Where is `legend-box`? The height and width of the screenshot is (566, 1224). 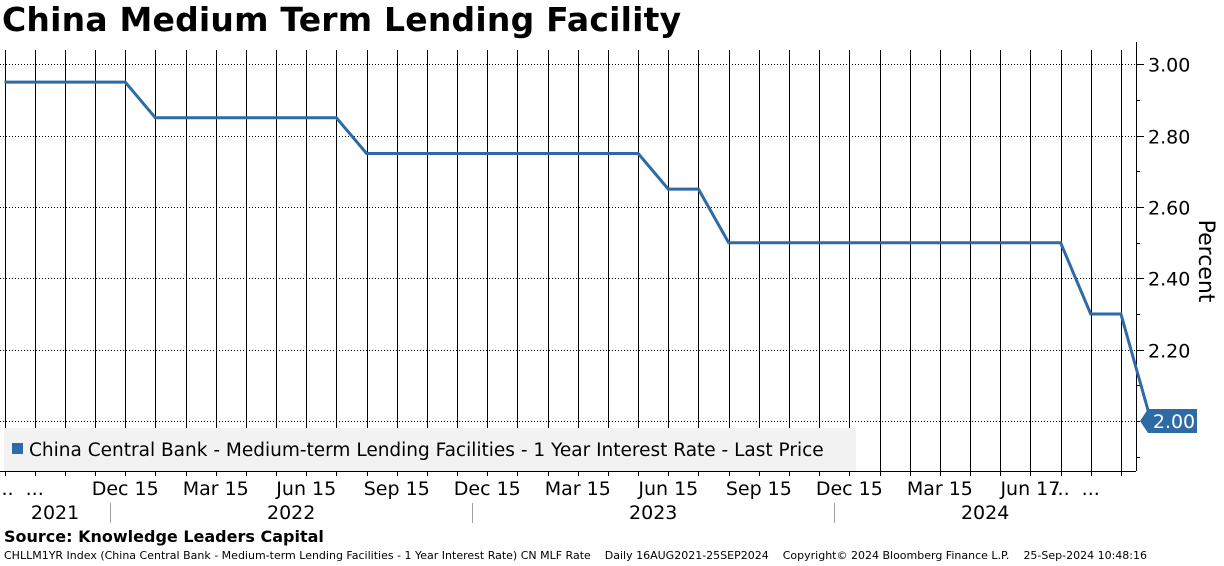
legend-box is located at coordinates (430, 449).